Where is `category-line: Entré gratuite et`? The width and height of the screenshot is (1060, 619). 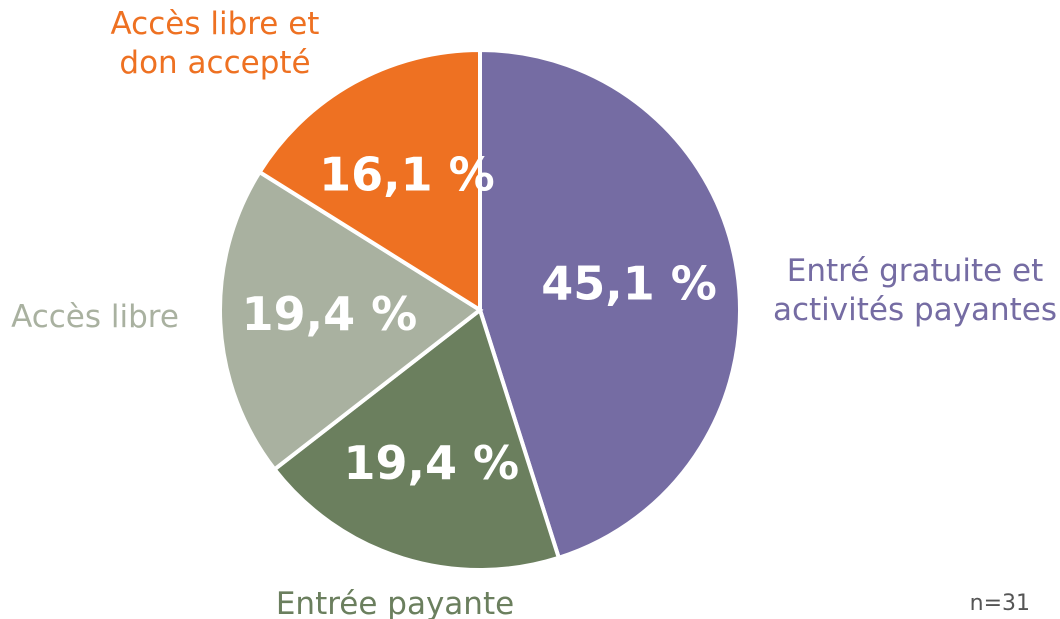 category-line: Entré gratuite et is located at coordinates (915, 271).